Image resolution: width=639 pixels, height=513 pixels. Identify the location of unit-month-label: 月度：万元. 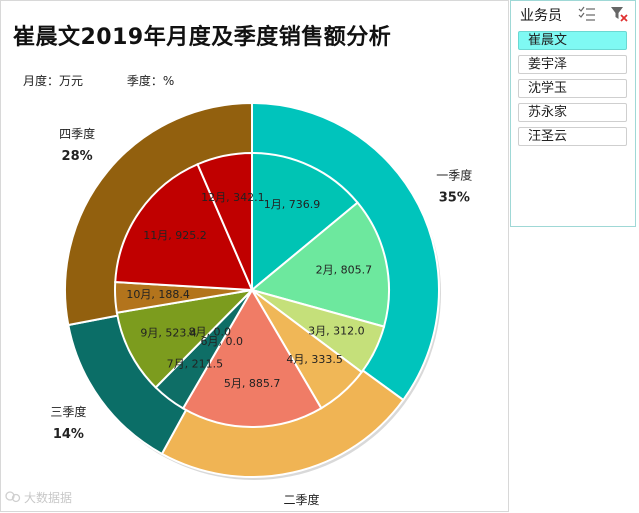
(53, 81).